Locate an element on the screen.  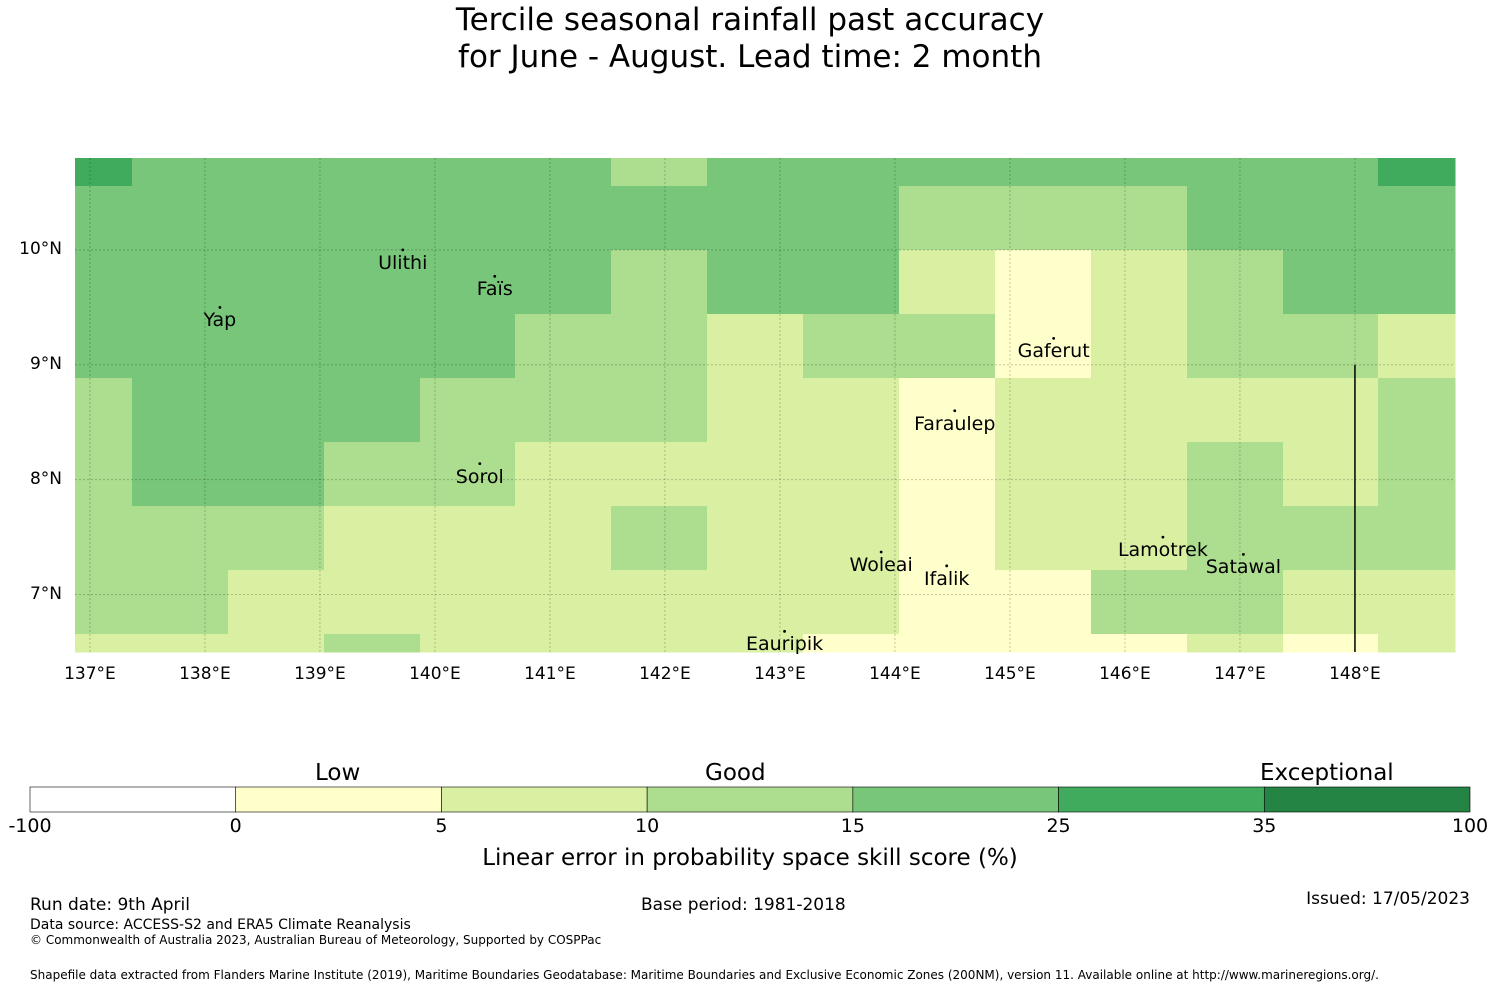
lon-tick-label: 143°E is located at coordinates (780, 674).